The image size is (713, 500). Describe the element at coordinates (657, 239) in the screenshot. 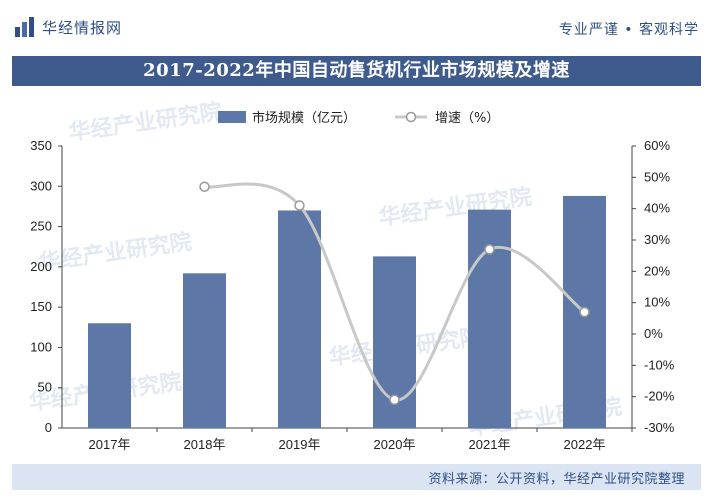

I see `right-tick-label: 30%` at that location.